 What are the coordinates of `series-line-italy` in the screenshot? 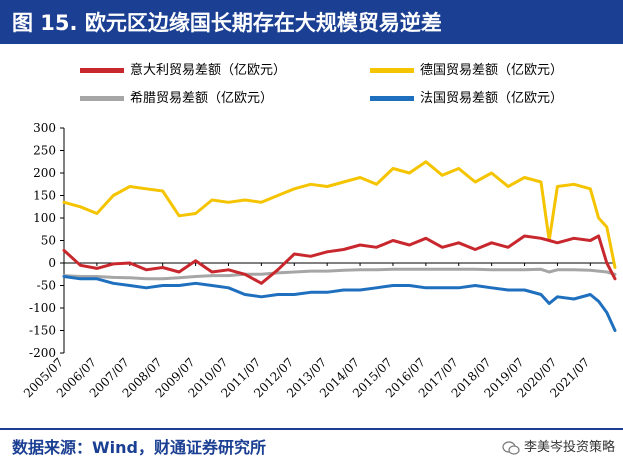 It's located at (339, 259).